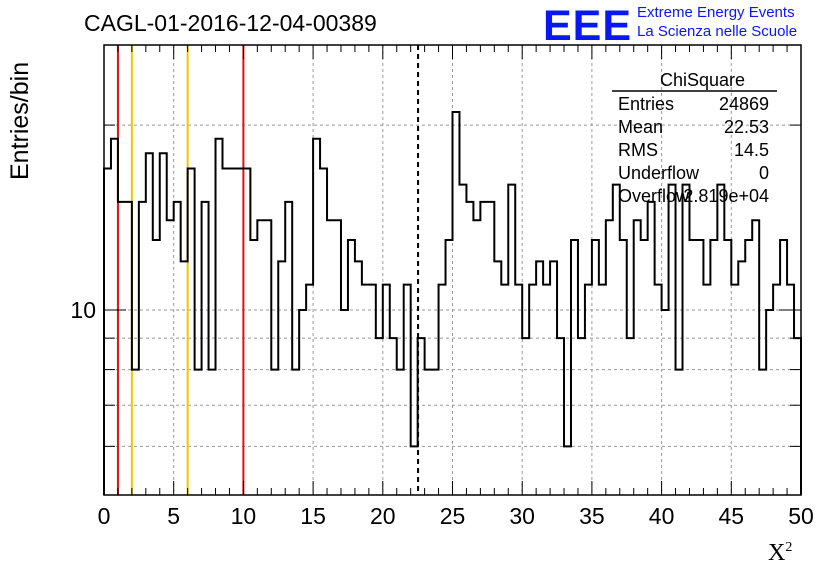  Describe the element at coordinates (313, 516) in the screenshot. I see `x-tick-label: 15` at that location.